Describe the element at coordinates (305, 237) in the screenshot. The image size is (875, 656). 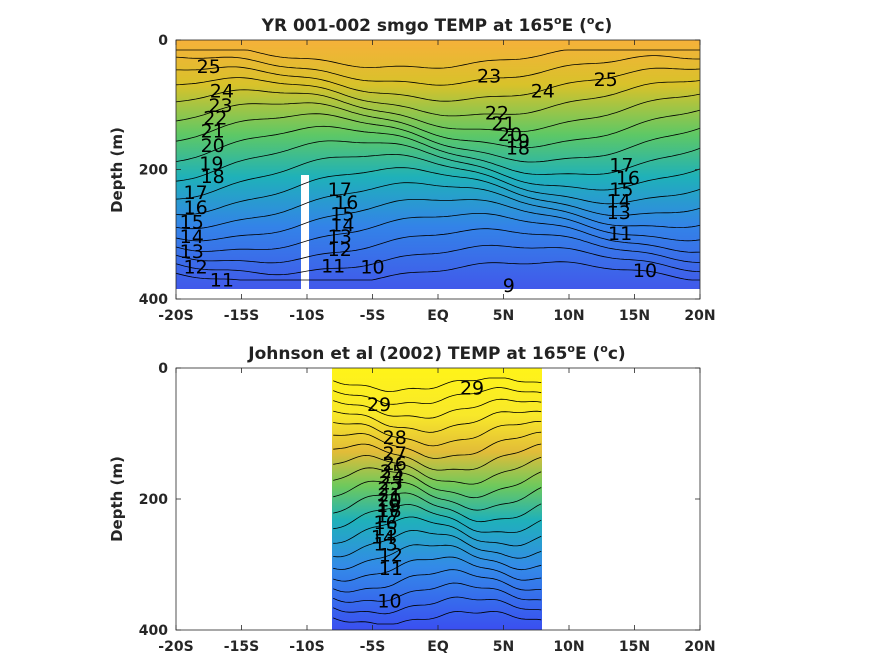
I see `top-missing-data-column` at that location.